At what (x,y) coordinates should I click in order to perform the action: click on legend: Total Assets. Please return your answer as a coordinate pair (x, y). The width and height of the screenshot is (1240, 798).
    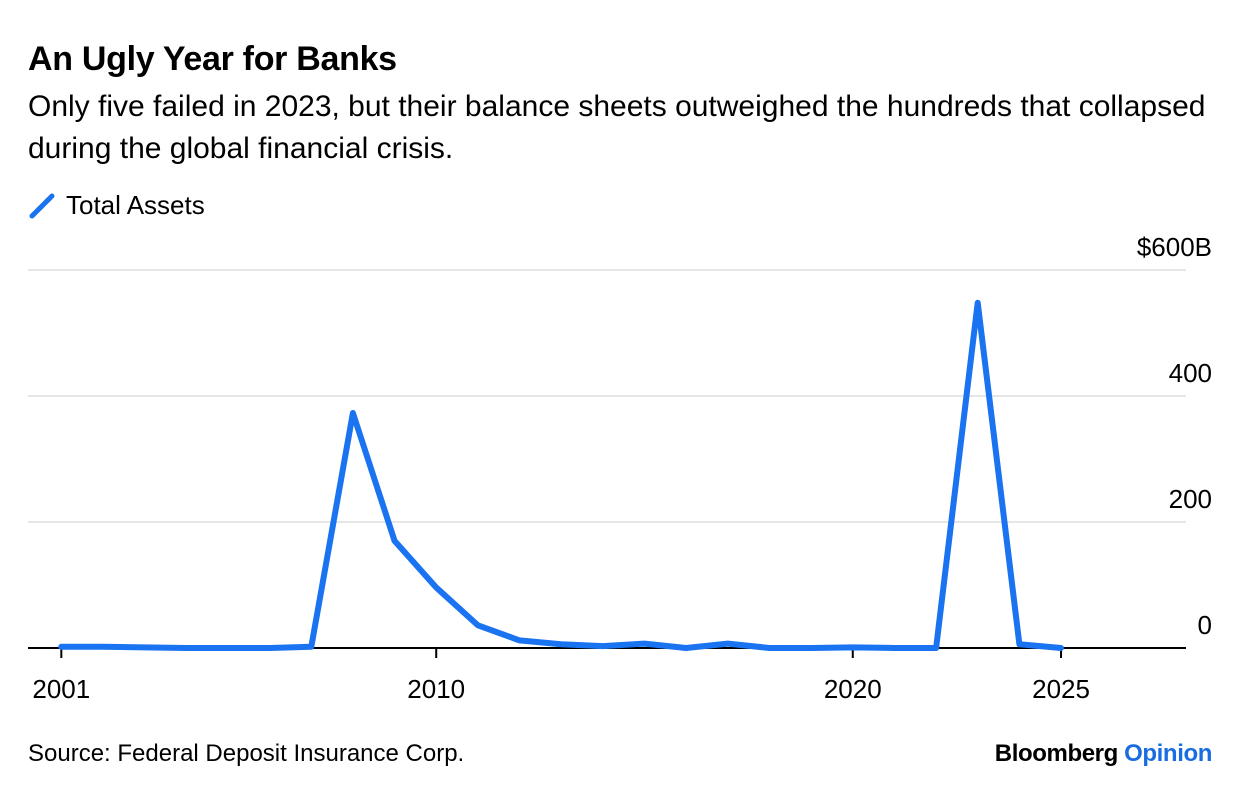
    Looking at the image, I should click on (116, 205).